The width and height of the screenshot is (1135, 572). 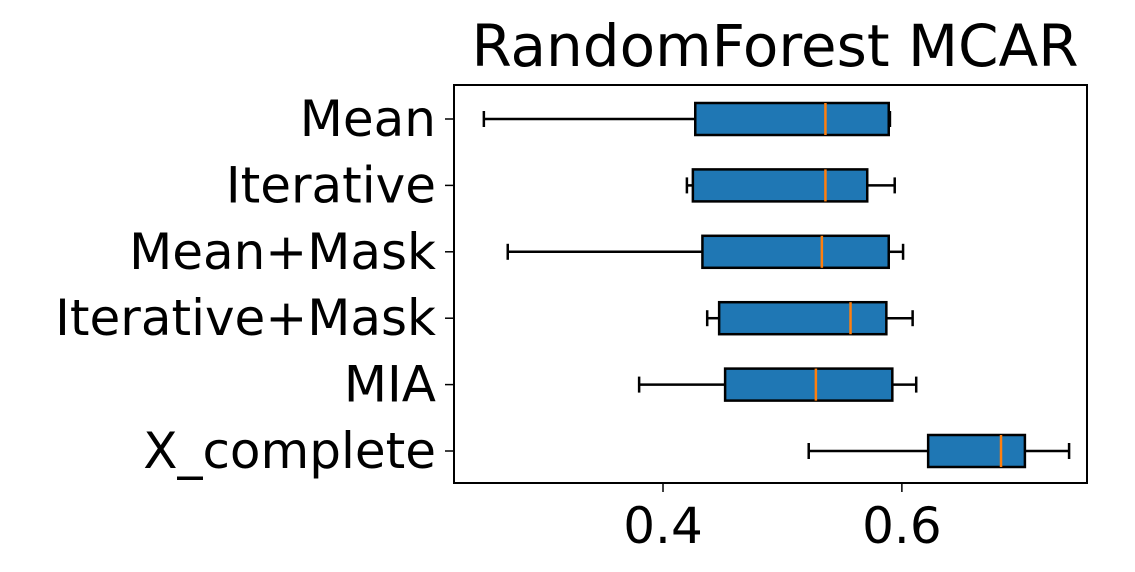 I want to click on y-tick-label: Mean, so click(x=368, y=119).